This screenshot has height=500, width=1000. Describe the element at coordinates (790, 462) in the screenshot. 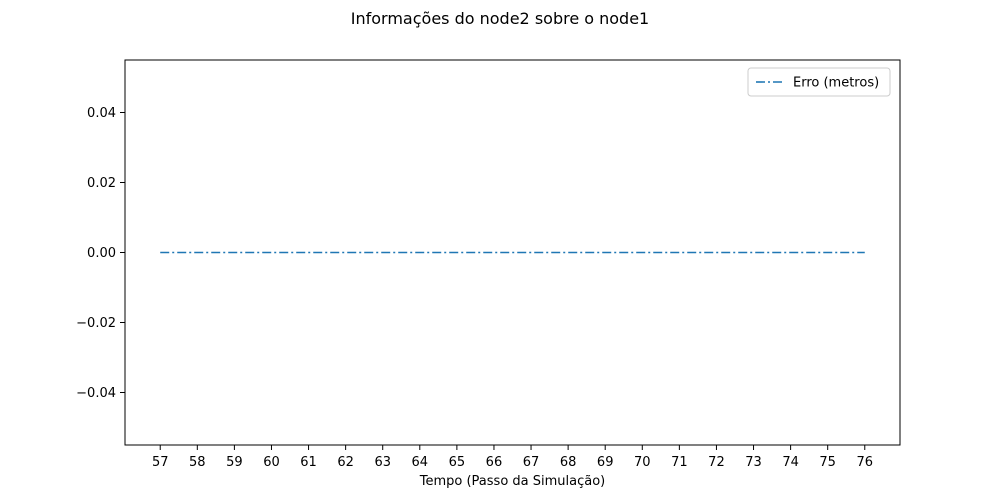

I see `x-tick-label: 74` at that location.